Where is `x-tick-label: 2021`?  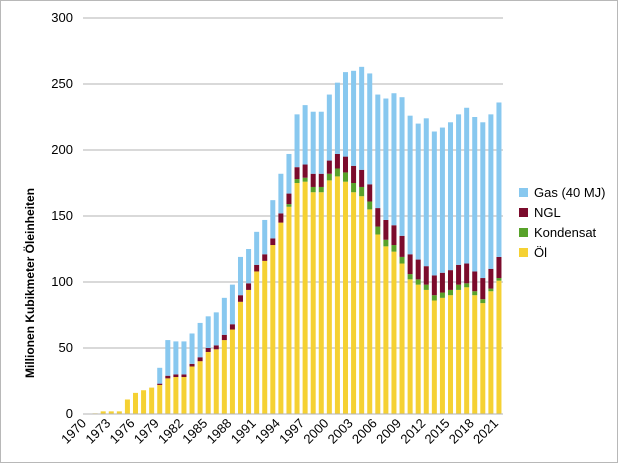
x-tick-label: 2021 is located at coordinates (485, 431).